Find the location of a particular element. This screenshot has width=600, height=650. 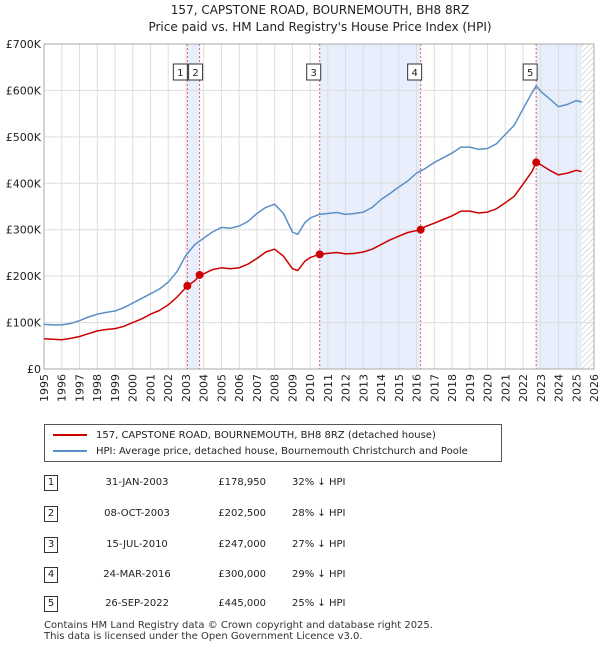

blue-line-swatch is located at coordinates (70, 451).